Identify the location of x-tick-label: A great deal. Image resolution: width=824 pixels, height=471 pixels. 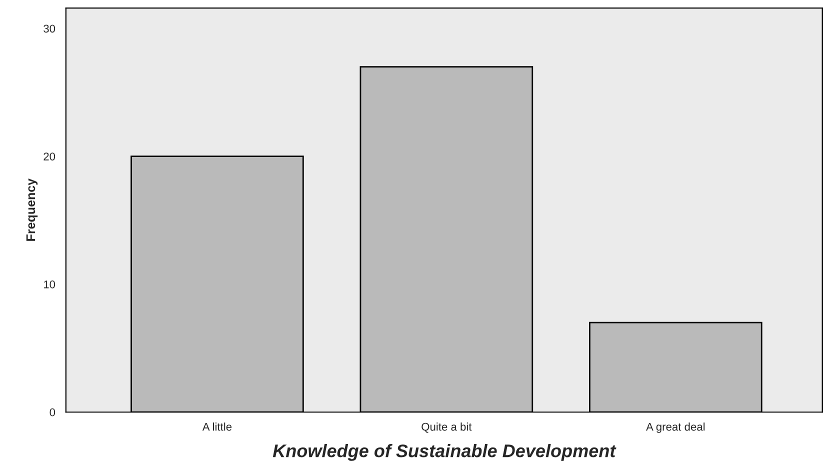
(675, 427).